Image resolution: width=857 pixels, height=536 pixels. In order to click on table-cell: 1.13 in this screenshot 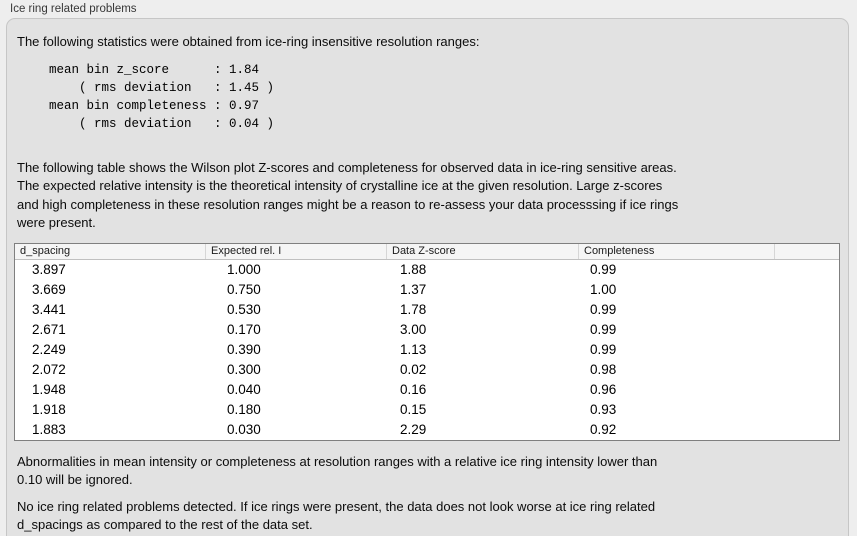, I will do `click(413, 349)`.